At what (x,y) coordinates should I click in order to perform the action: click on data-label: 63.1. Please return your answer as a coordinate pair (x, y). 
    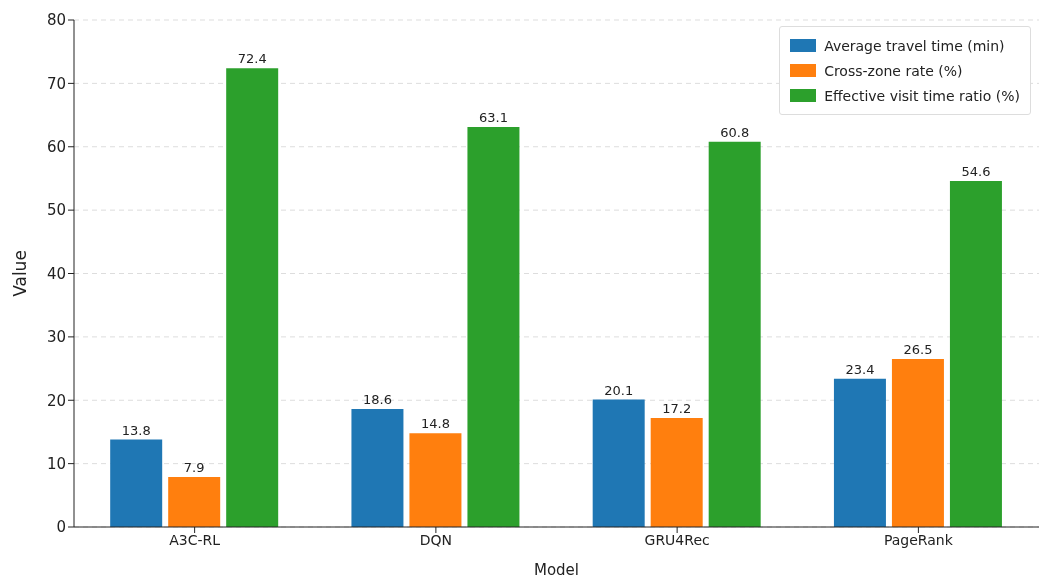
    Looking at the image, I should click on (493, 118).